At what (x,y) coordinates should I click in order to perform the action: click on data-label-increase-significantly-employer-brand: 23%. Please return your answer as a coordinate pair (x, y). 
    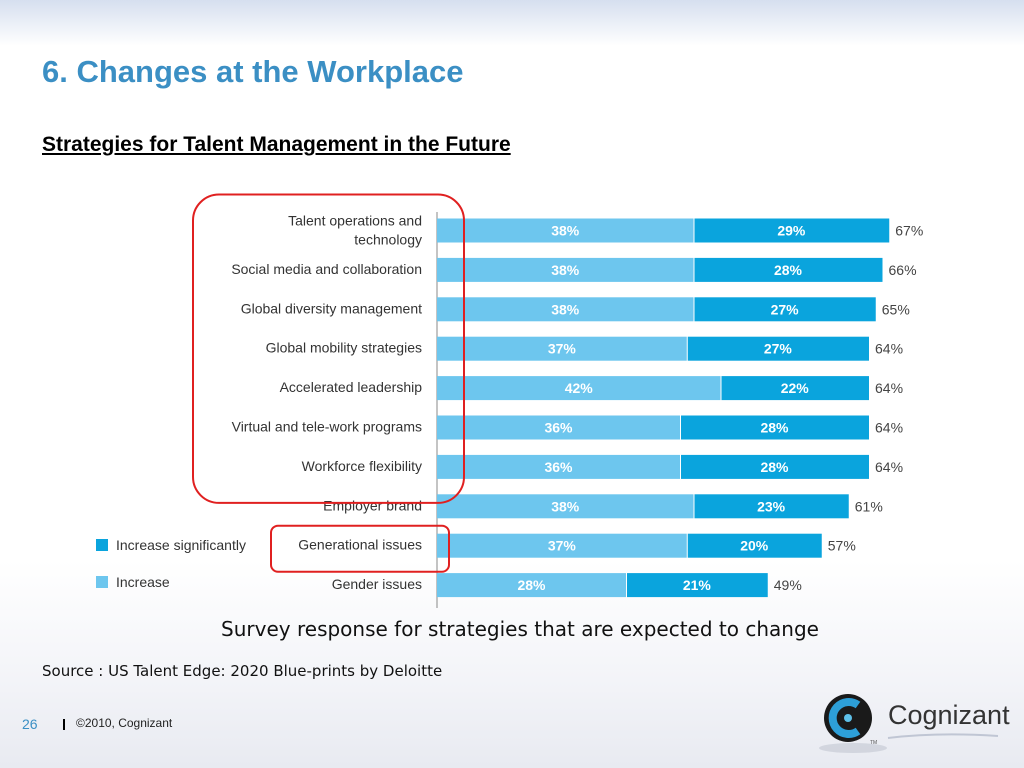
    Looking at the image, I should click on (771, 506).